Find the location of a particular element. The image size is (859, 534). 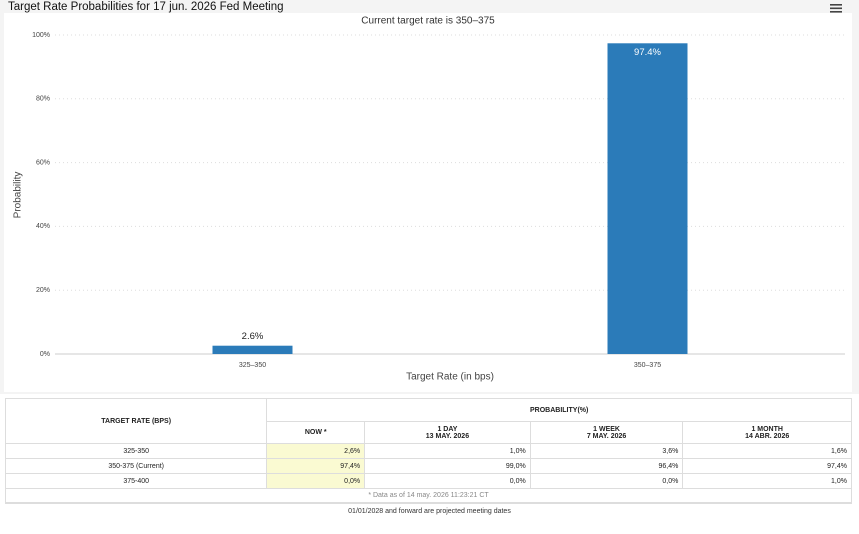

column-header: 1 DAY 13 MAY. 2026 is located at coordinates (447, 432).